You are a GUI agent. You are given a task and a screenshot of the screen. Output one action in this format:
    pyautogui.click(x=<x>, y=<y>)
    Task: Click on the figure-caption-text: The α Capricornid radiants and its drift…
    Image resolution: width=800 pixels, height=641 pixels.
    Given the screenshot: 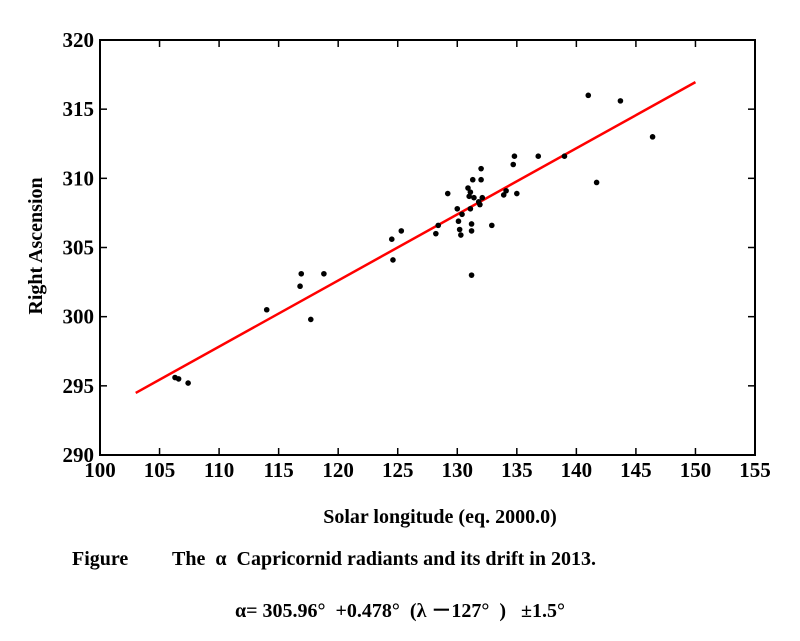 What is the action you would take?
    pyautogui.click(x=384, y=559)
    